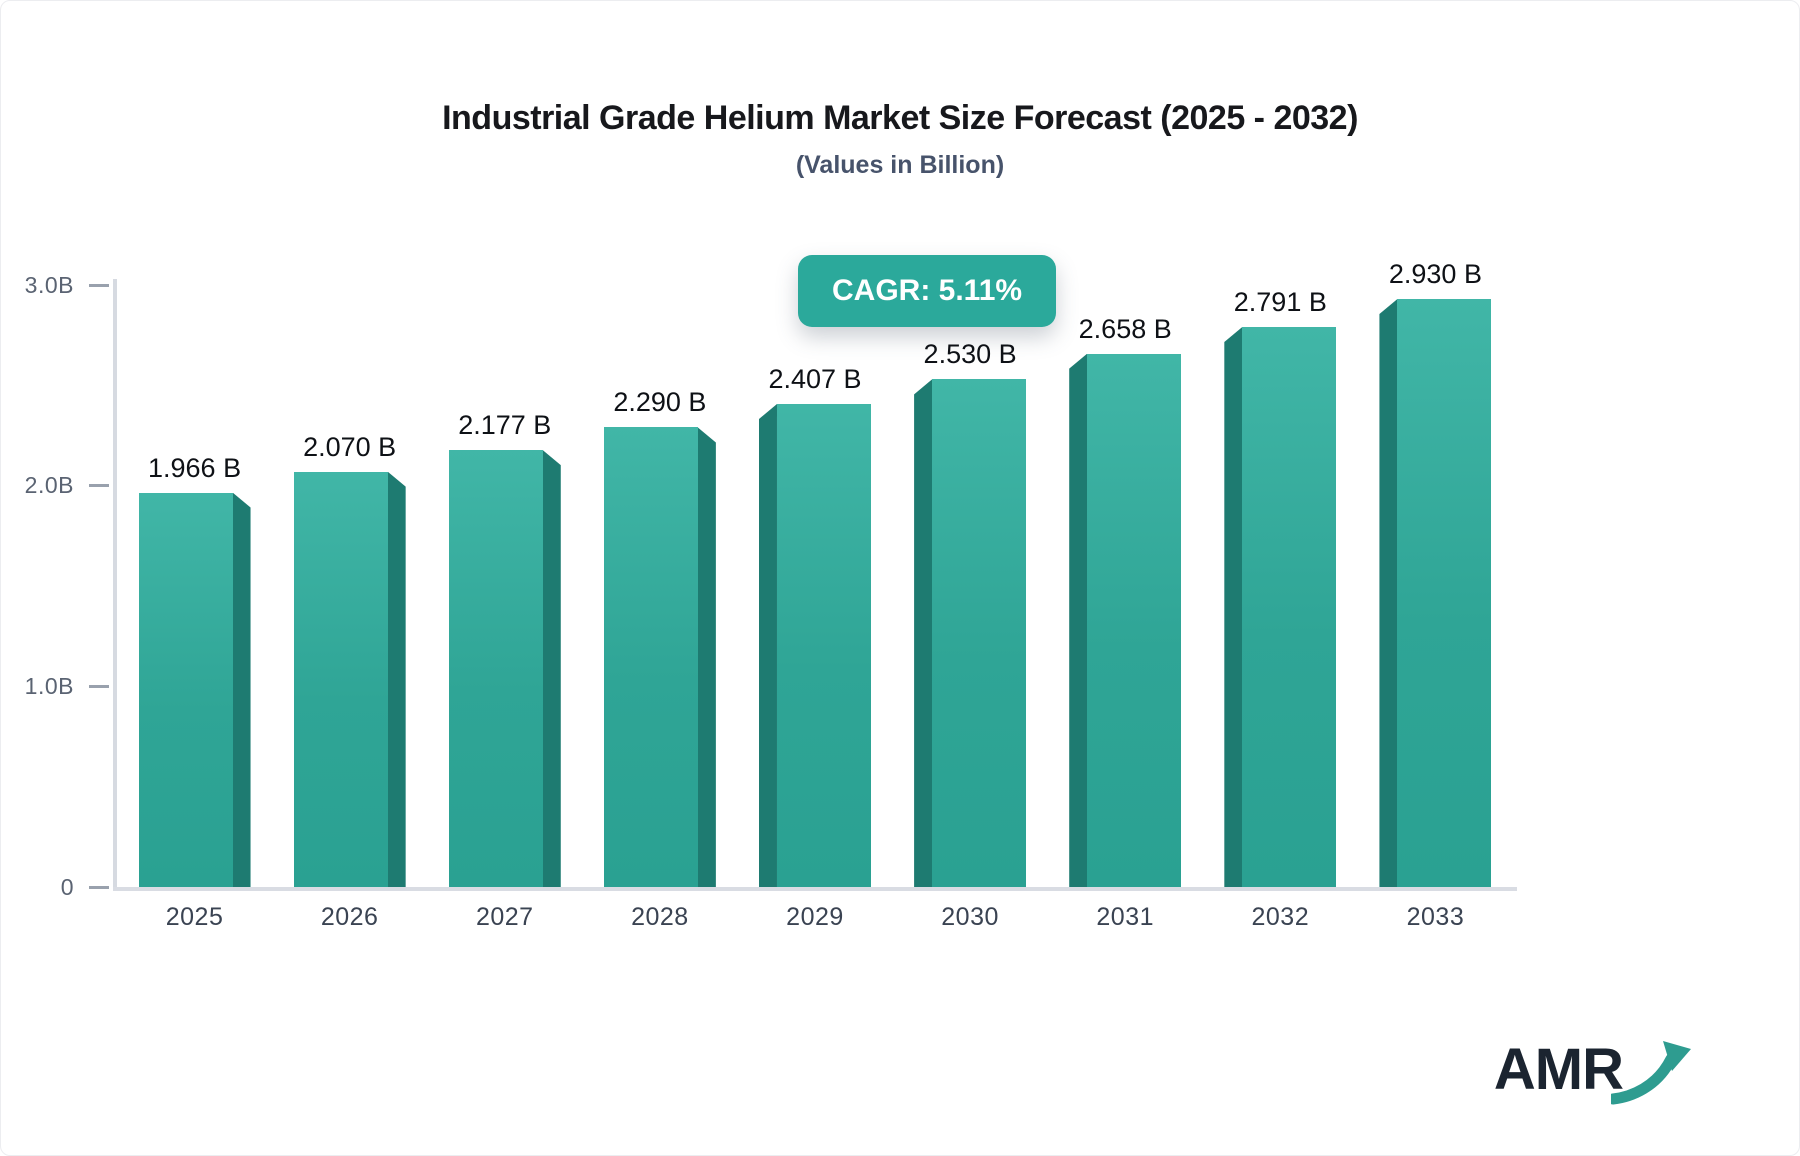  I want to click on bar-2029: 2.407 B, so click(814, 625).